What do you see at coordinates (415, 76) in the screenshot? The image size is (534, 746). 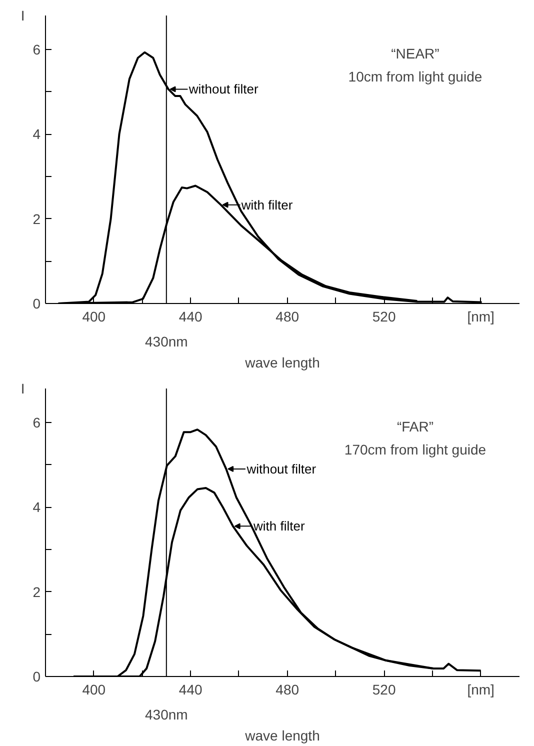 I see `annotation: 10cm from light guide` at bounding box center [415, 76].